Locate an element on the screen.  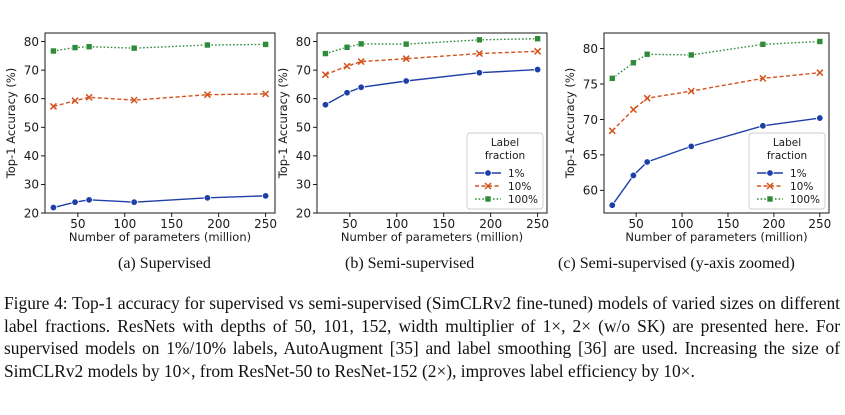
legend-title: fraction is located at coordinates (787, 156).